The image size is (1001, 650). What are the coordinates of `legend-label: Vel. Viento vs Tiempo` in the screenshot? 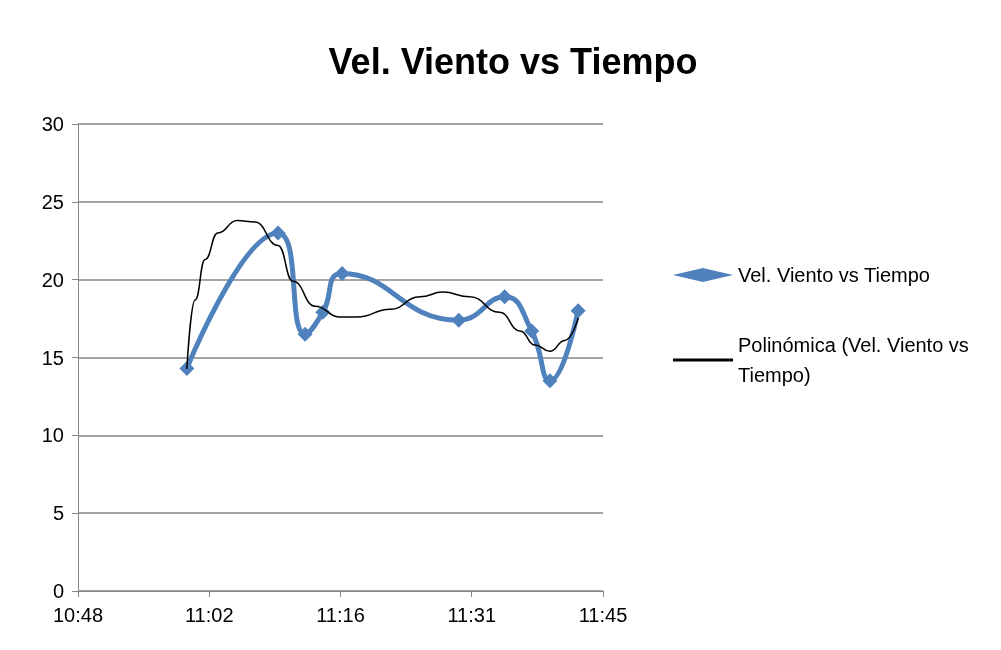 It's located at (834, 275).